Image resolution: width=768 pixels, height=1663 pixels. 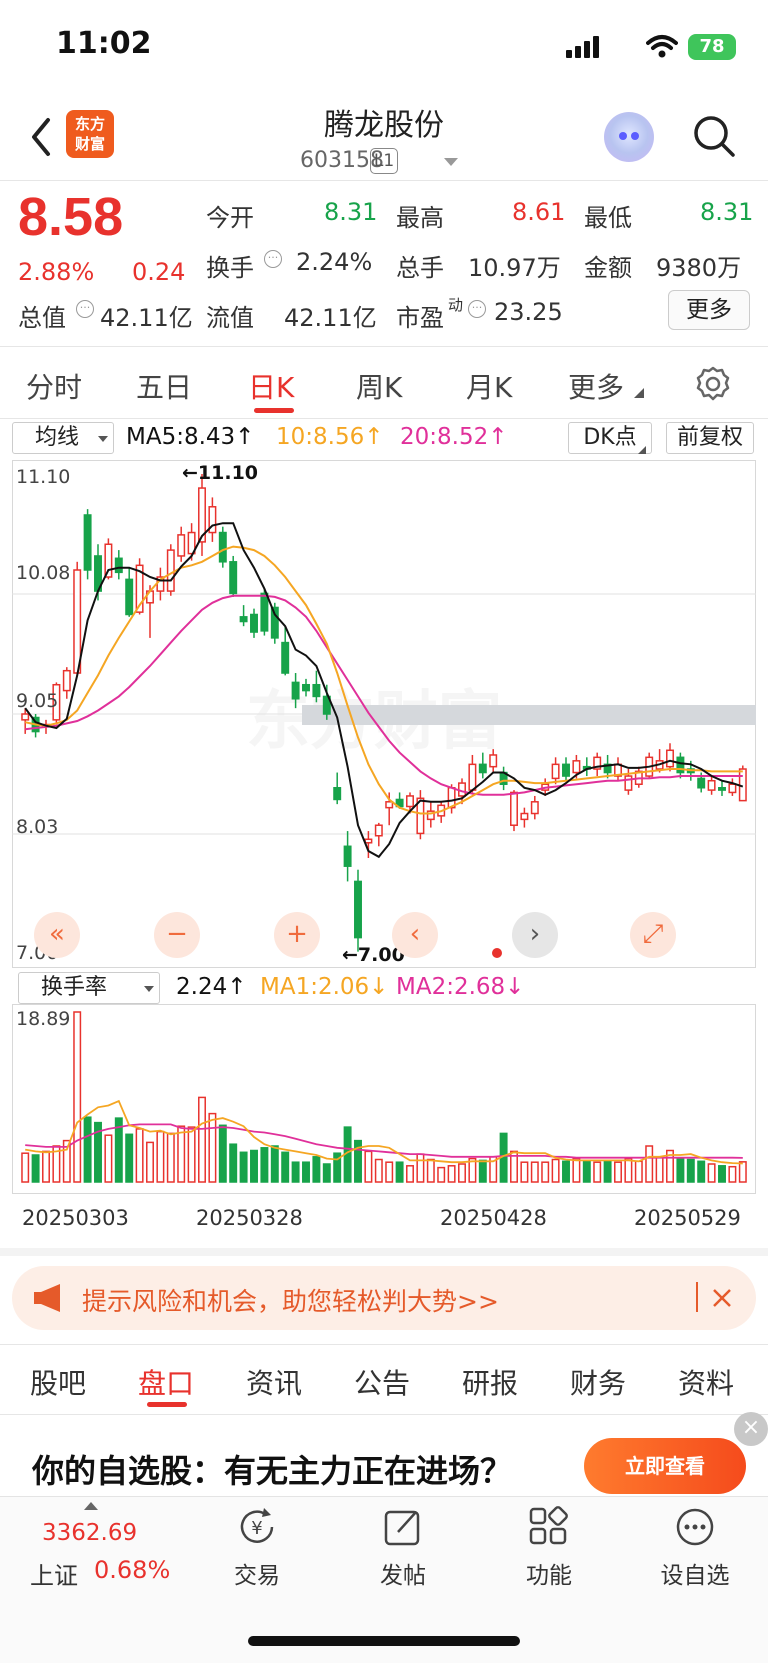 What do you see at coordinates (695, 1576) in the screenshot?
I see `watchlist-label: 设自选` at bounding box center [695, 1576].